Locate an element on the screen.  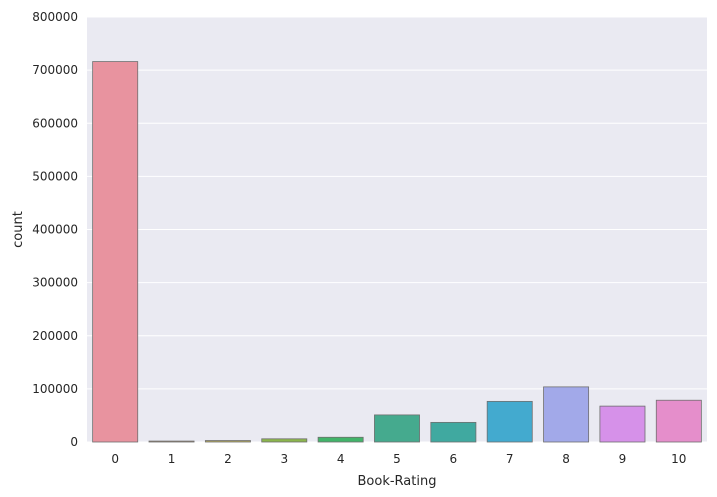
y-tick-label: 700000 is located at coordinates (55, 70).